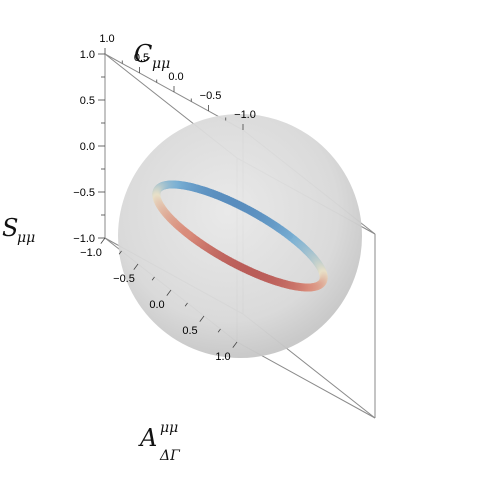  What do you see at coordinates (84, 239) in the screenshot?
I see `z-tick-label: −1.0` at bounding box center [84, 239].